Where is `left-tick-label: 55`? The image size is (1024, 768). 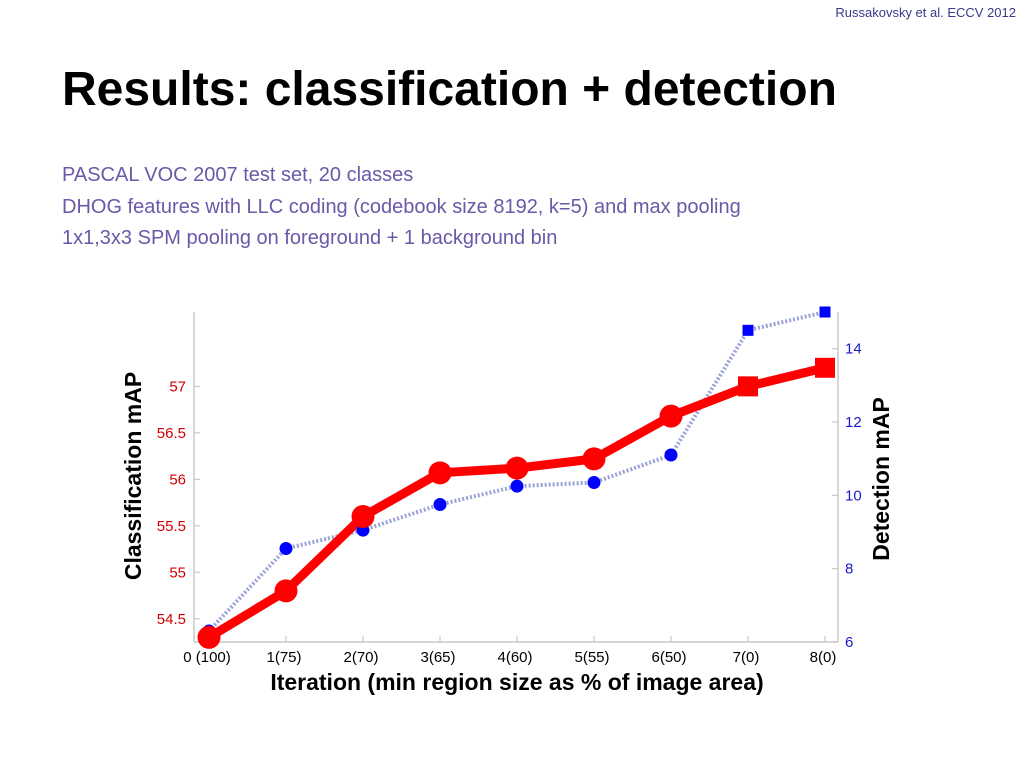
left-tick-label: 55 is located at coordinates (177, 572).